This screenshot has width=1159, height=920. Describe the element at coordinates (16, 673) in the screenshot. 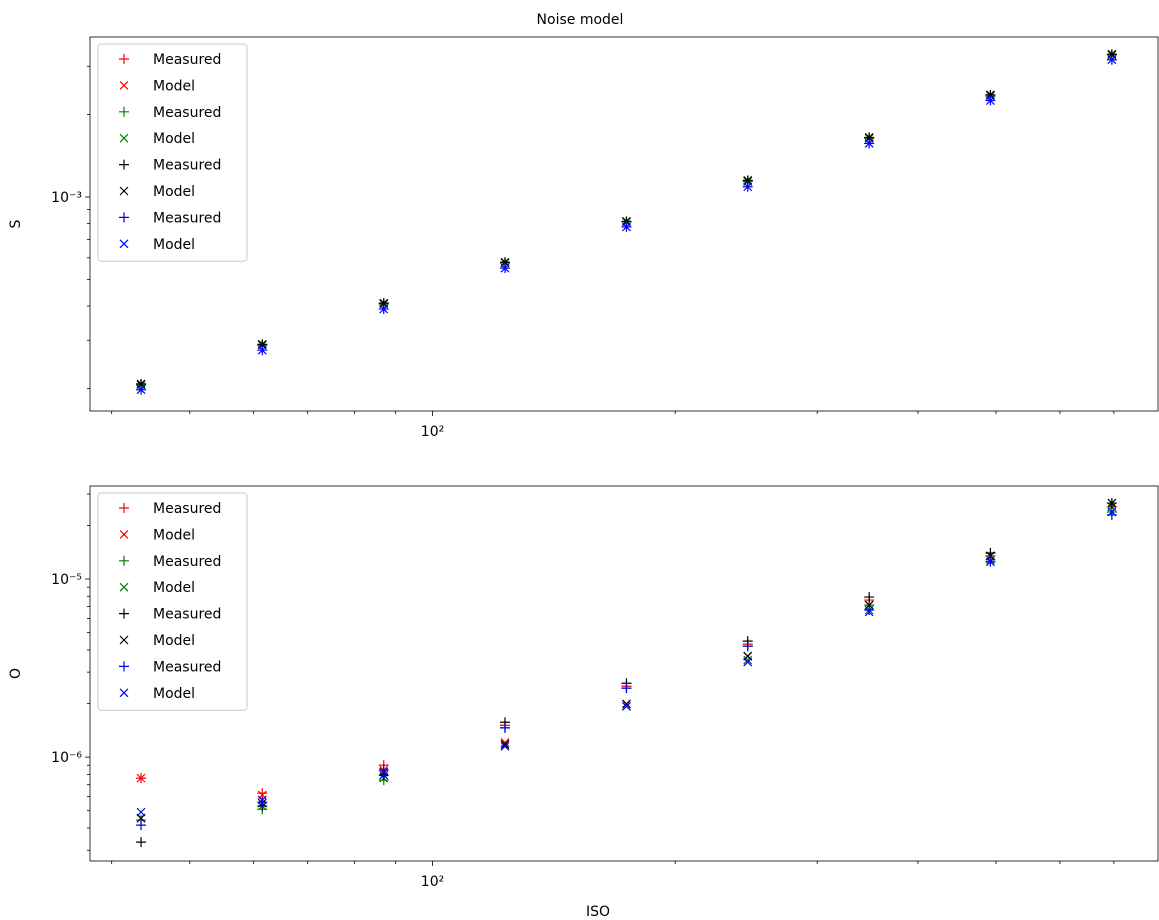

I see `y-axis-label: O` at that location.